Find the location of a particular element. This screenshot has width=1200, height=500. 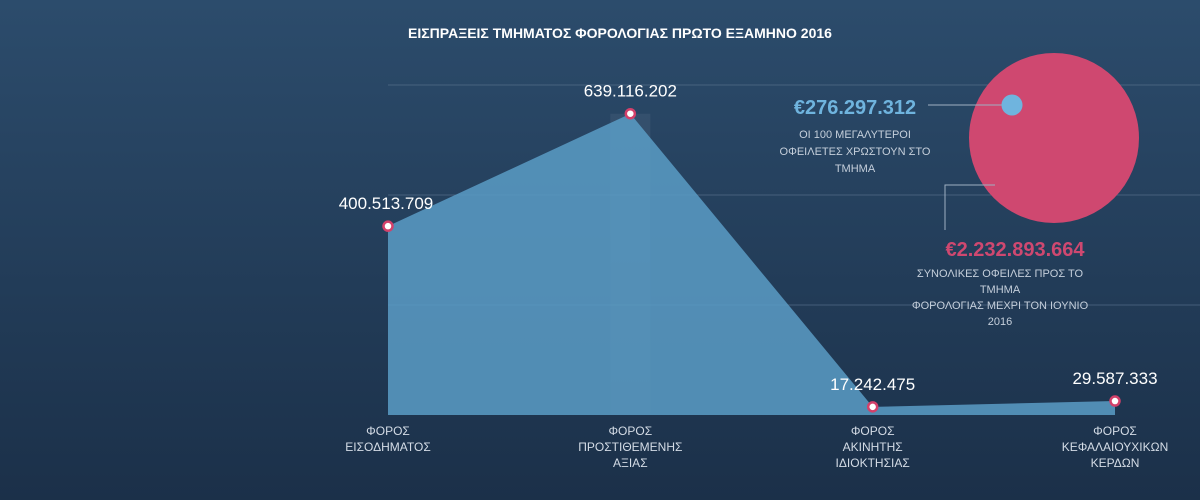

connector is located at coordinates (969, 207).